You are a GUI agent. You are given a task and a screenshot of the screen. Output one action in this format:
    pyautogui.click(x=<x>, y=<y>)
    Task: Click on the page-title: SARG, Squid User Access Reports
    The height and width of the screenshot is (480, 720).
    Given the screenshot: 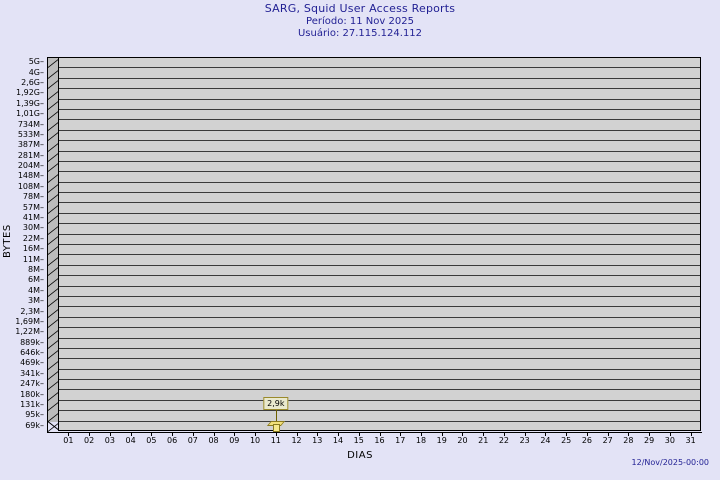 What is the action you would take?
    pyautogui.click(x=360, y=8)
    